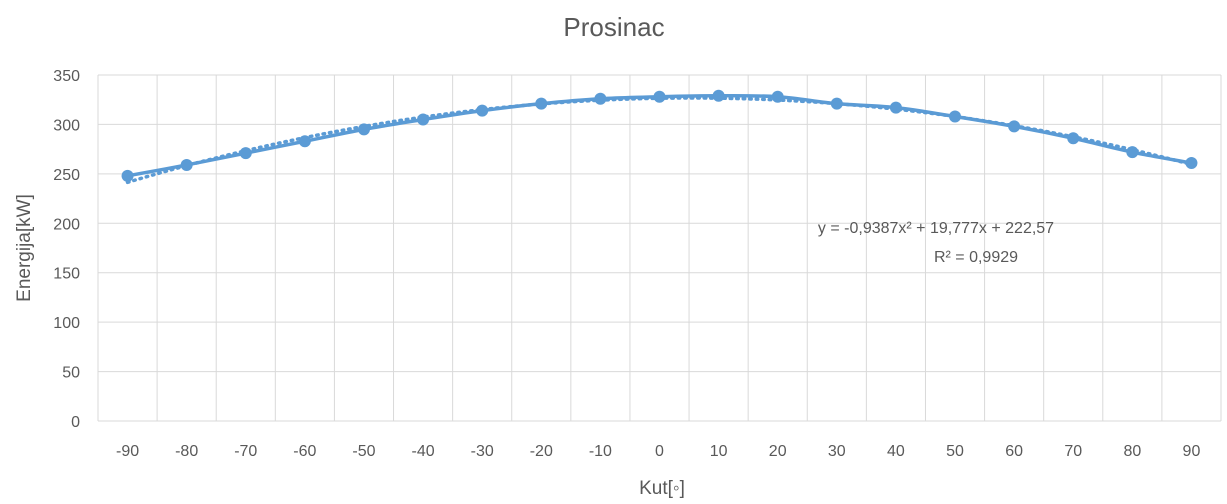  Describe the element at coordinates (75, 422) in the screenshot. I see `y-tick-label: 0` at that location.